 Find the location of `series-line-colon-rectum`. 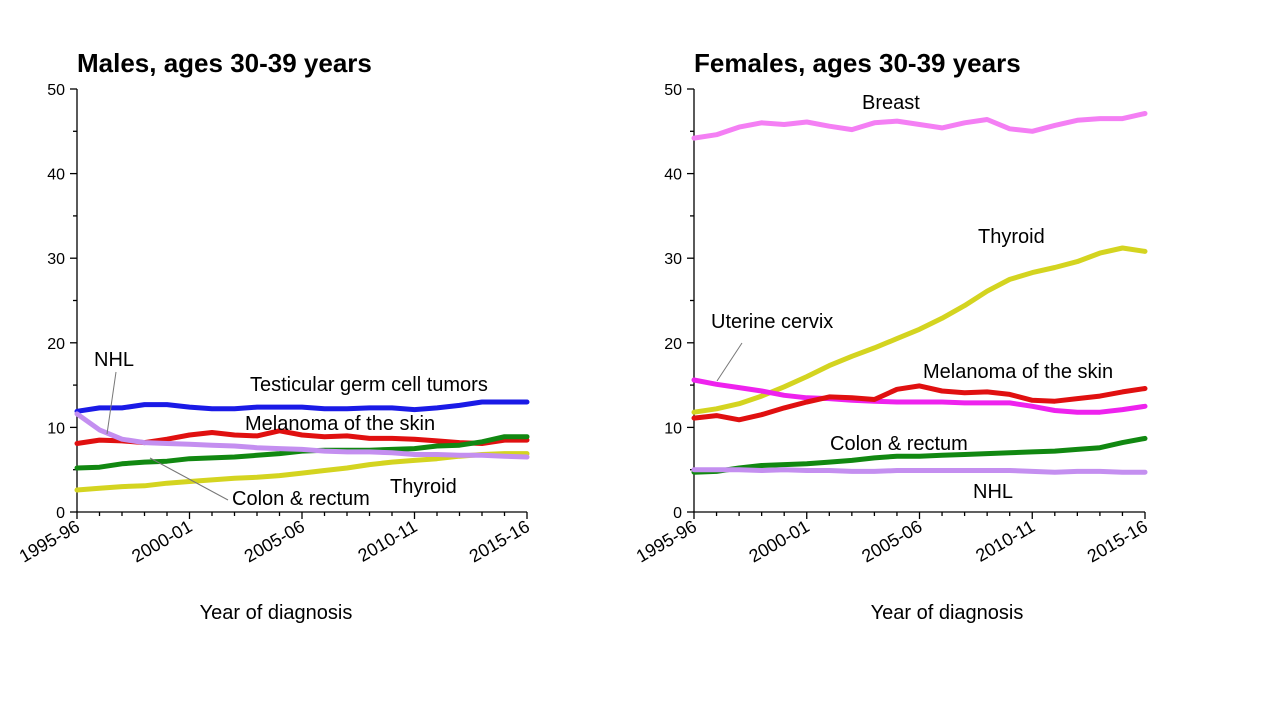

series-line-colon-rectum is located at coordinates (919, 455).